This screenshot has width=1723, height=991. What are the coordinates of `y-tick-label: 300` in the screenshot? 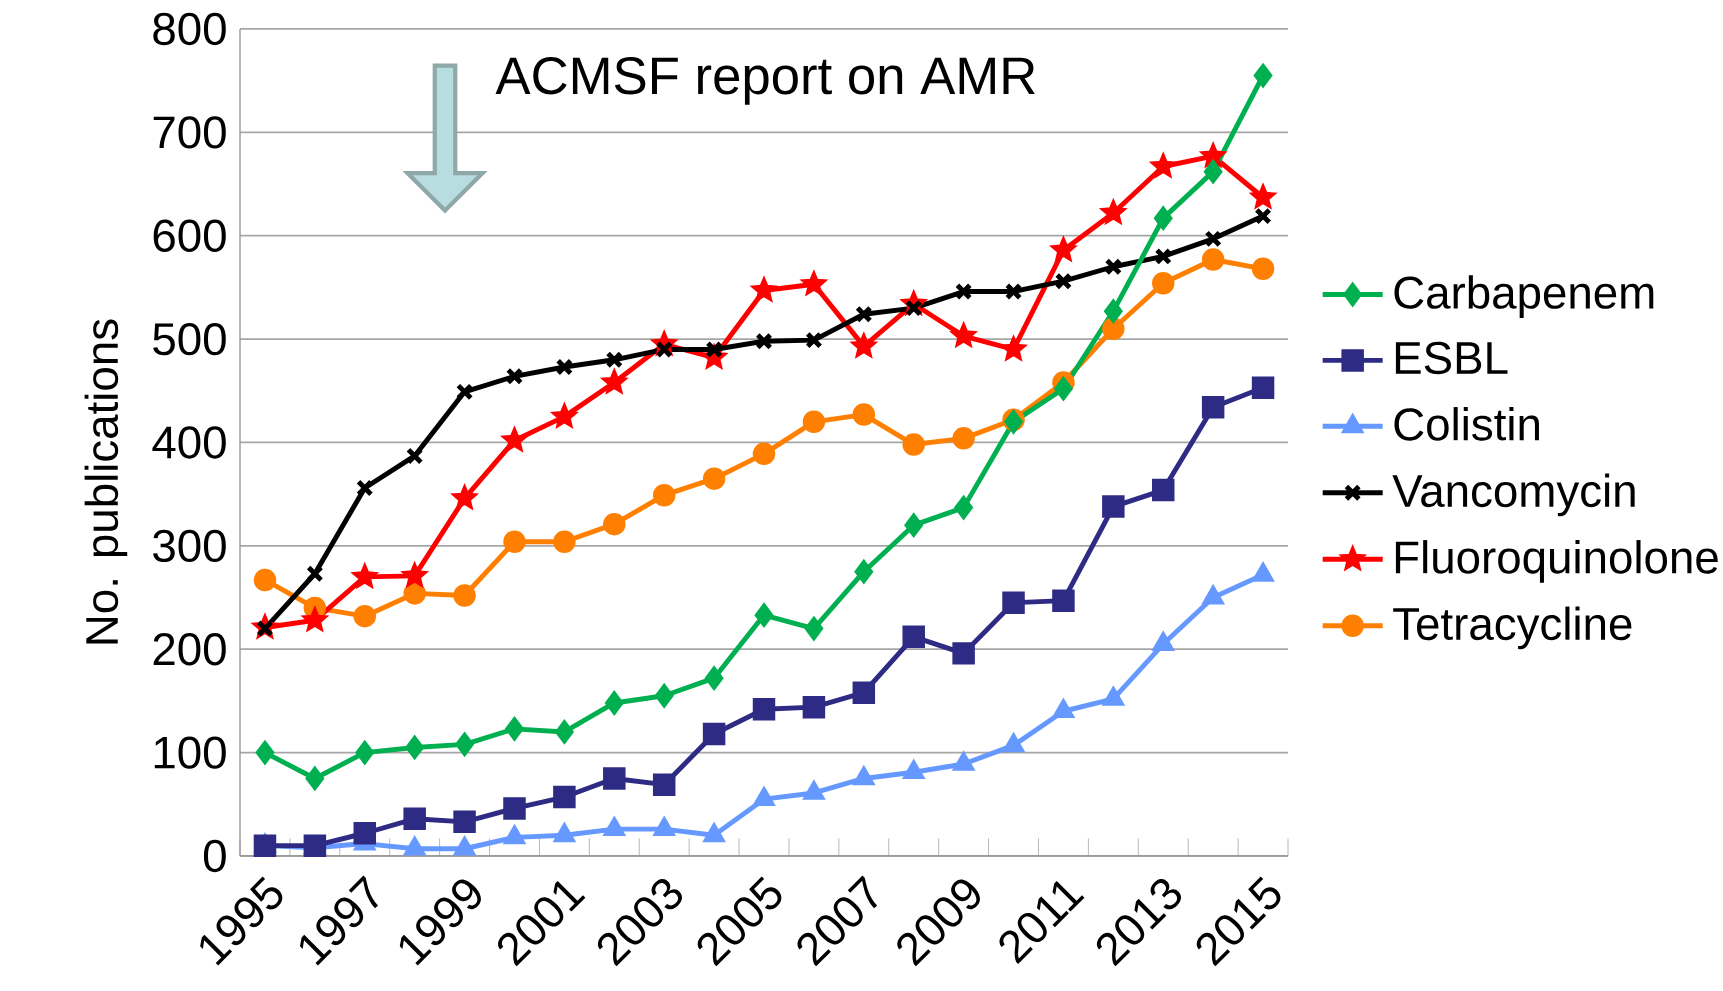 It's located at (189, 546).